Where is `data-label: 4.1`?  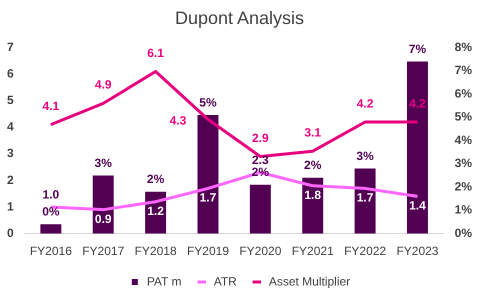 data-label: 4.1 is located at coordinates (51, 105).